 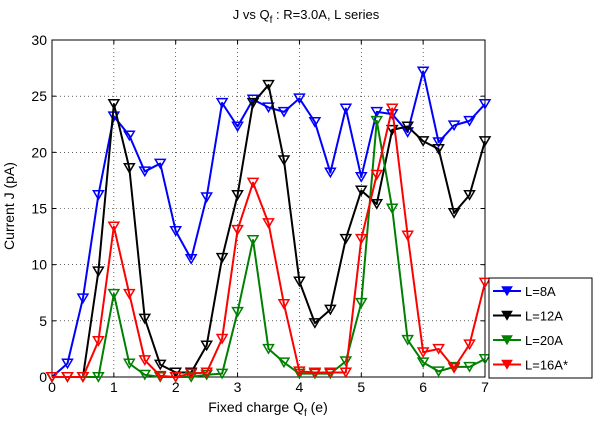 What do you see at coordinates (544, 340) in the screenshot?
I see `legend-label: L=20A` at bounding box center [544, 340].